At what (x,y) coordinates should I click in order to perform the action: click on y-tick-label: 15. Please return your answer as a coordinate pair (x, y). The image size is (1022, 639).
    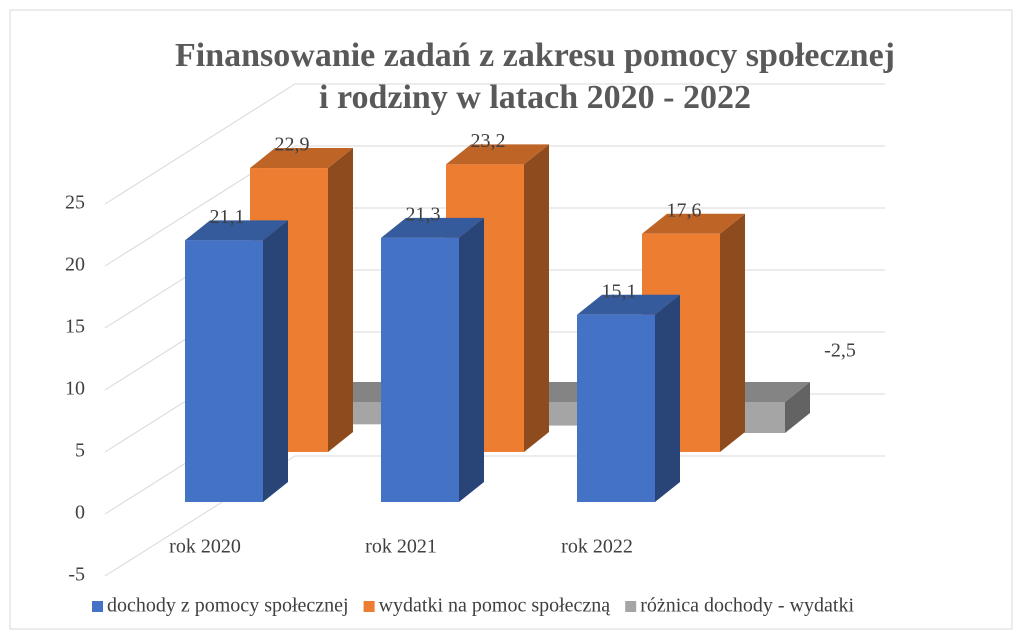
    Looking at the image, I should click on (75, 327).